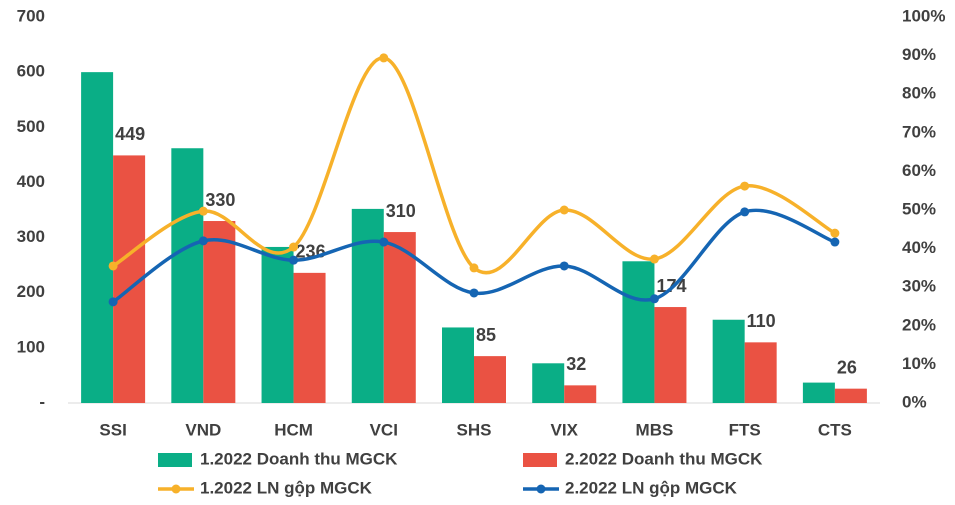 The height and width of the screenshot is (505, 955). What do you see at coordinates (847, 367) in the screenshot?
I see `data-label: 26` at bounding box center [847, 367].